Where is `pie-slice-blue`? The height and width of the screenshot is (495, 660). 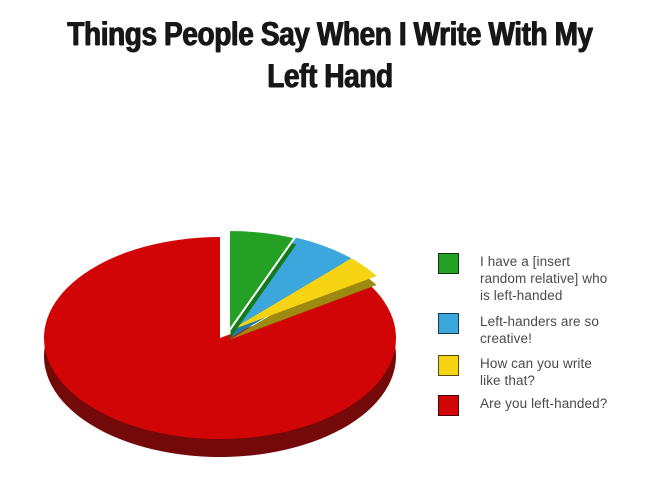 pie-slice-blue is located at coordinates (290, 284).